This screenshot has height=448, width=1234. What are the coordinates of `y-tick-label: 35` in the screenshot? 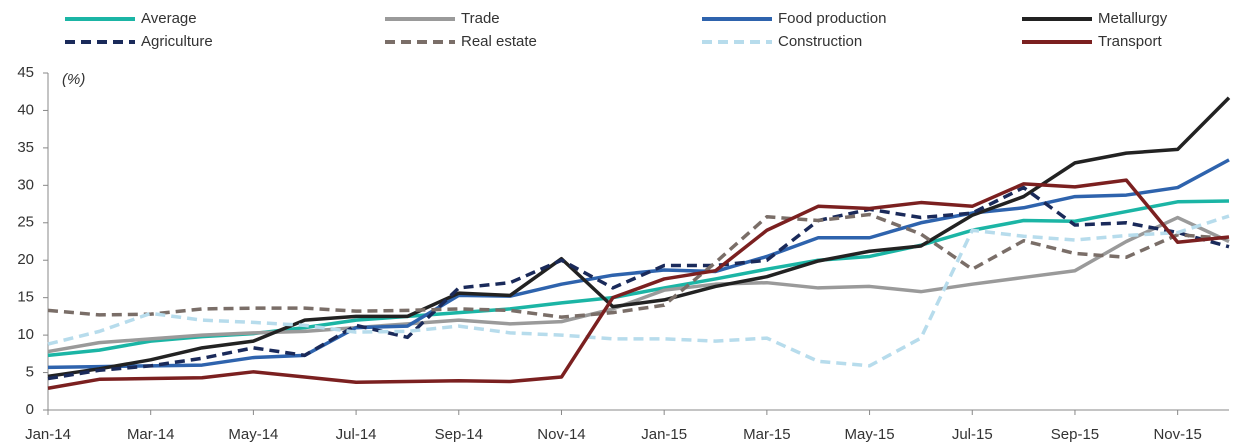 It's located at (25, 147).